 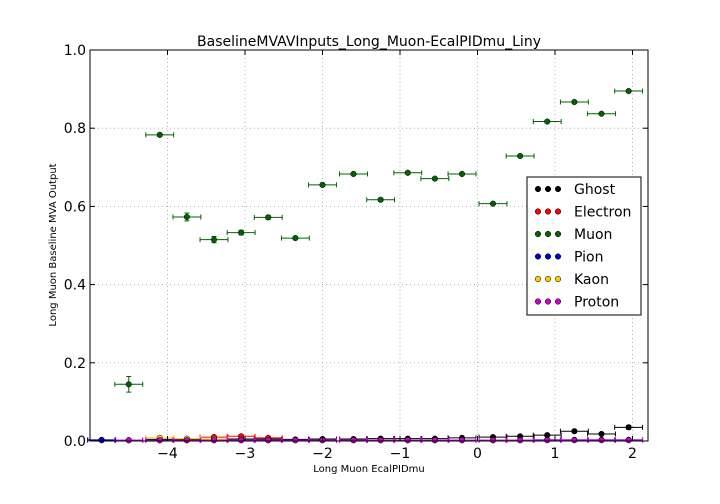 What do you see at coordinates (75, 129) in the screenshot?
I see `y-tick-label: 0.8` at bounding box center [75, 129].